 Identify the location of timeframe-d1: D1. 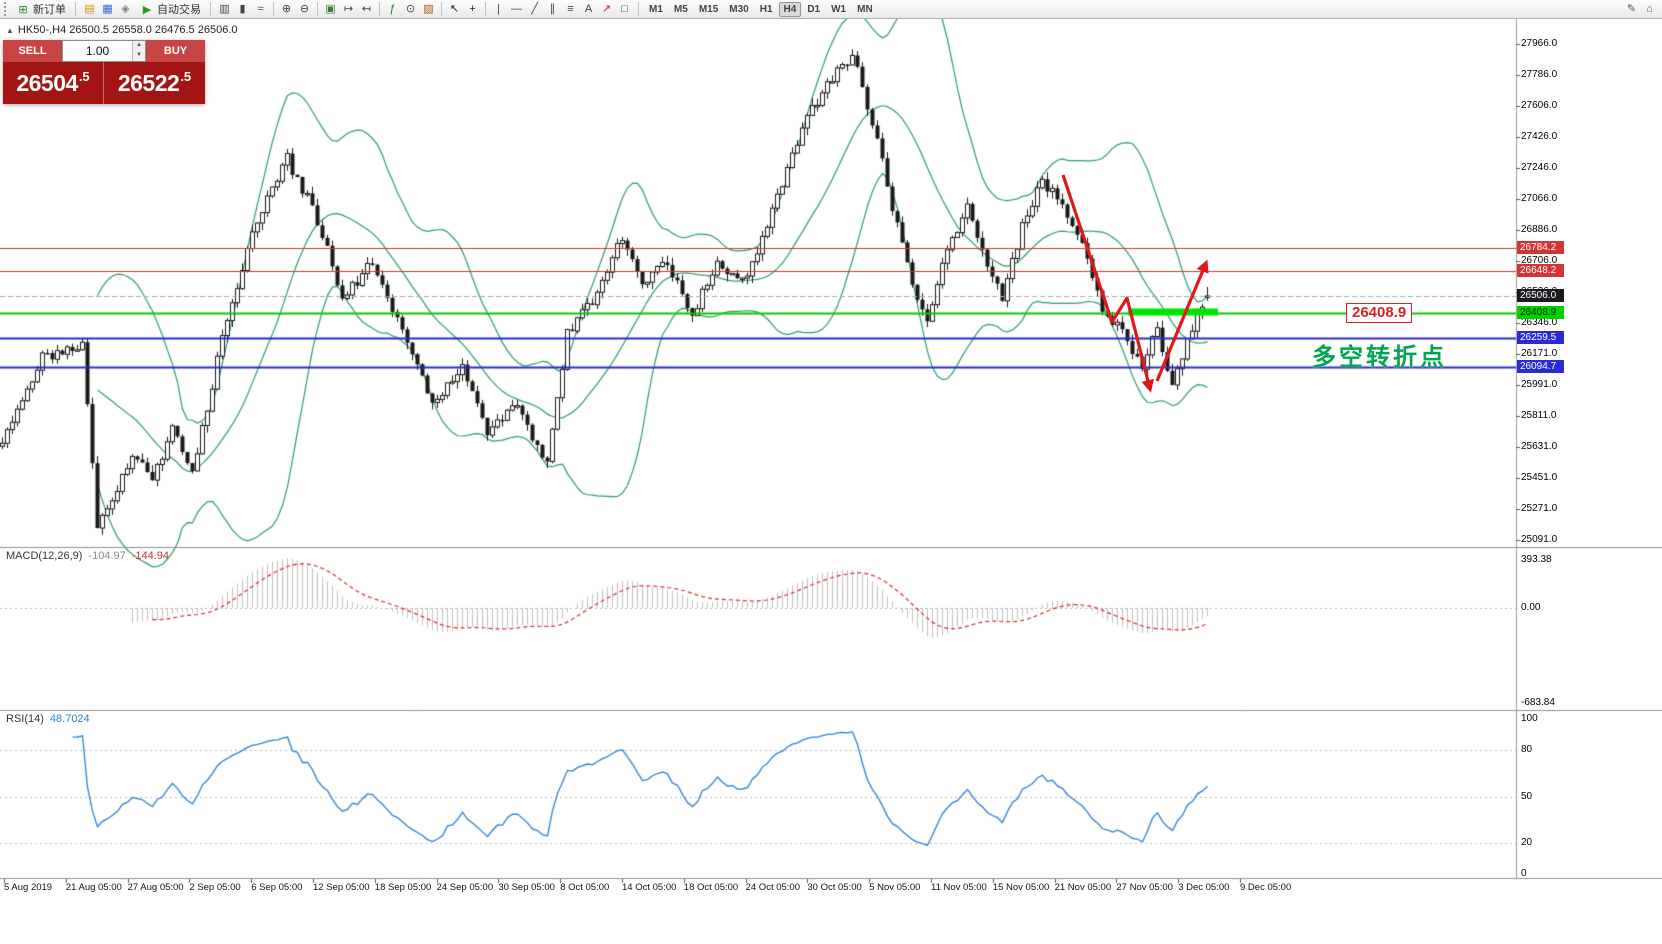
(814, 9).